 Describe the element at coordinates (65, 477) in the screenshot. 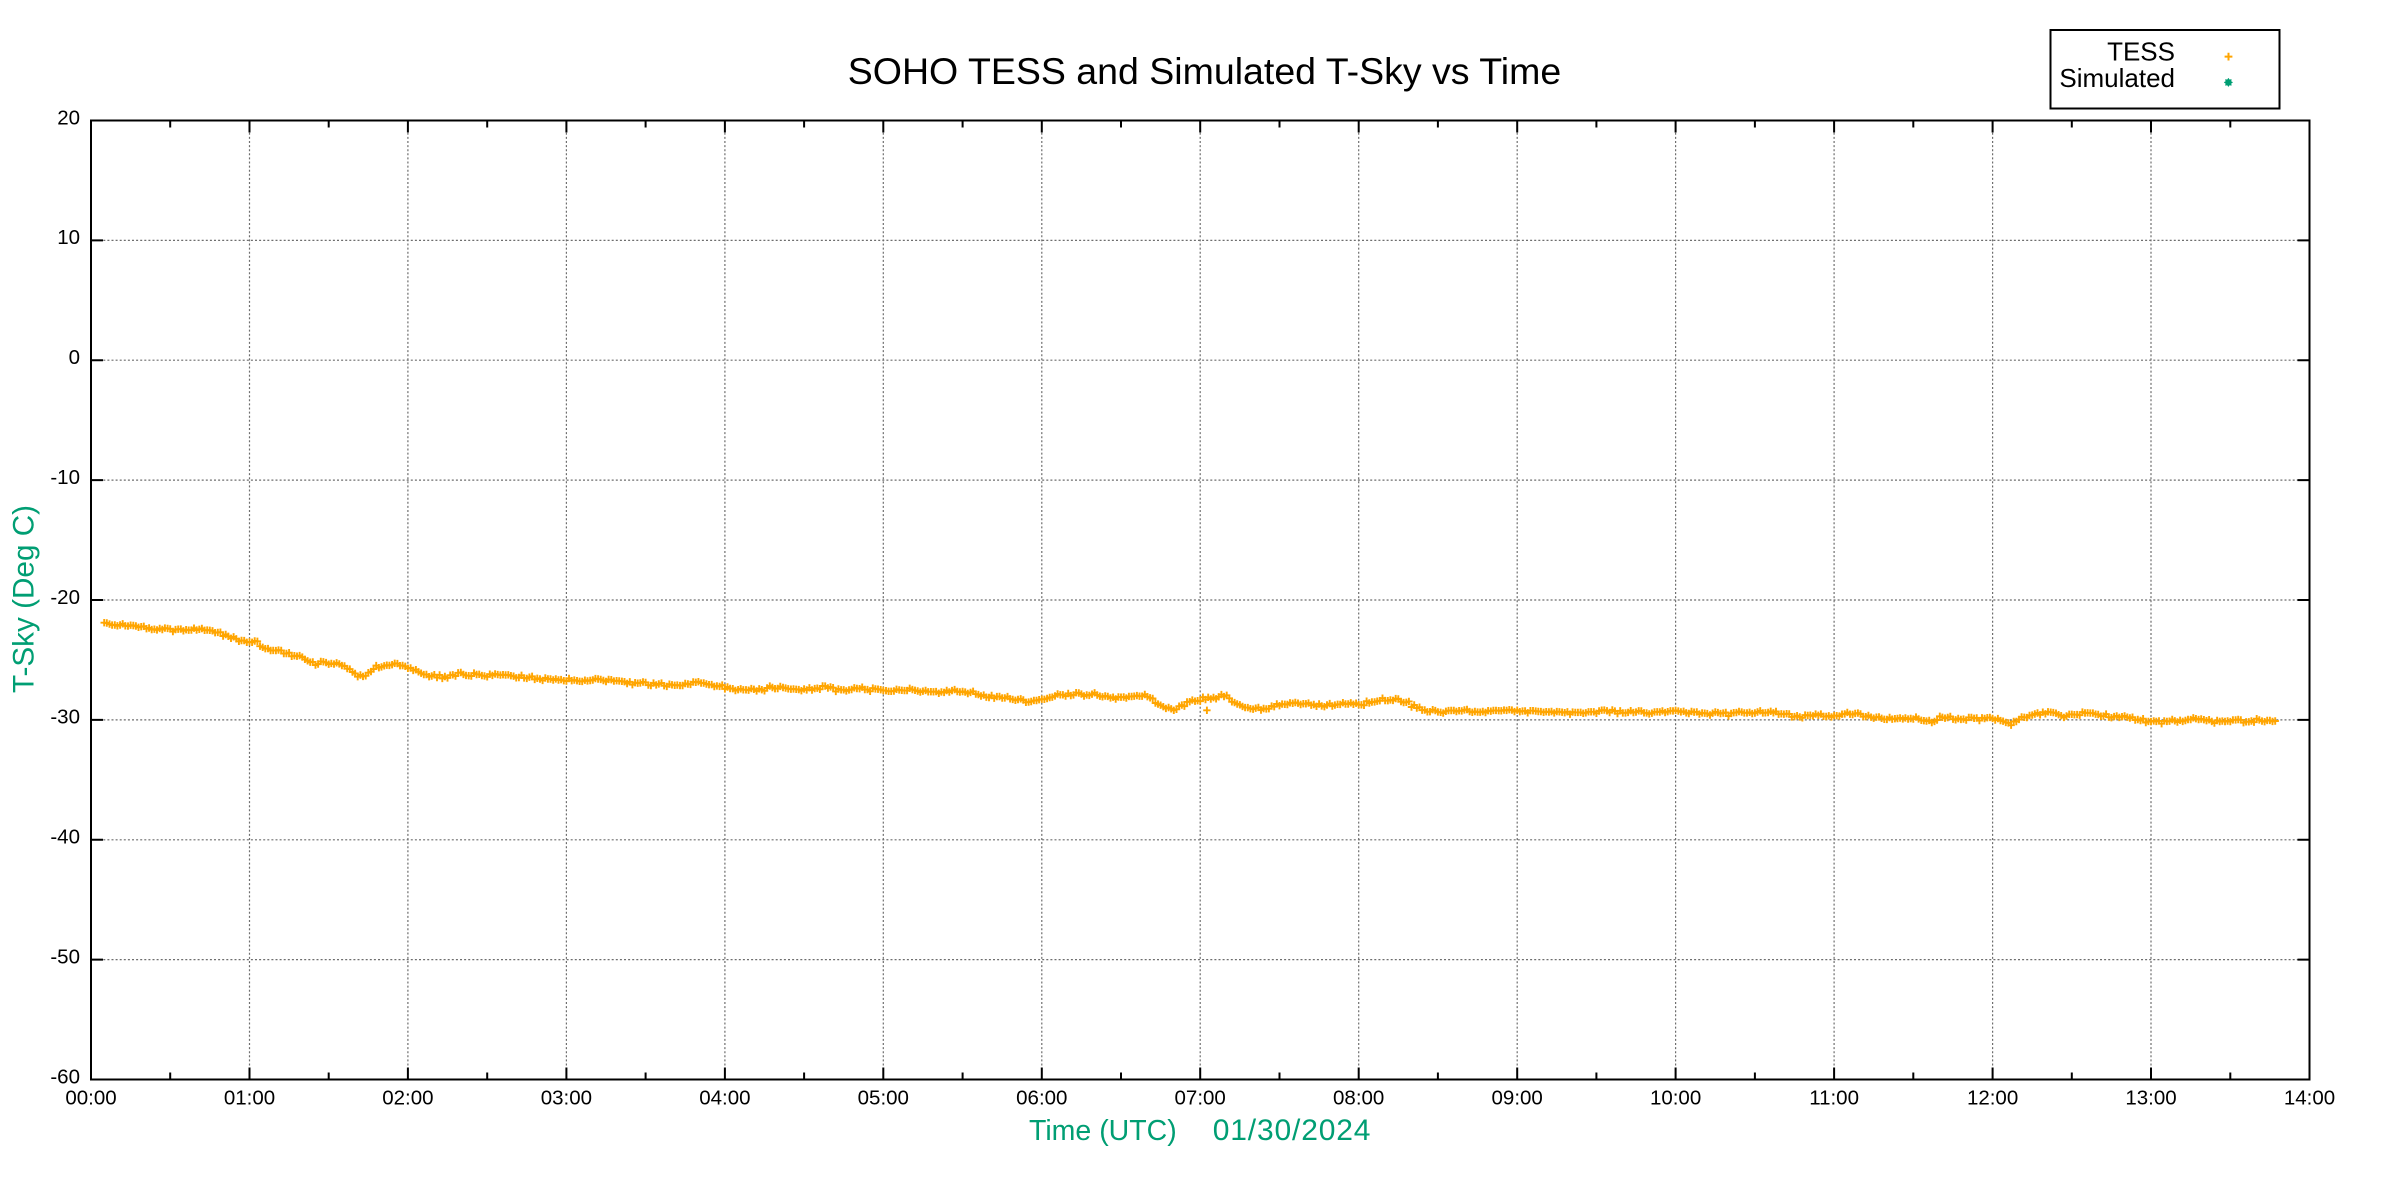

I see `svg-text: -10` at that location.